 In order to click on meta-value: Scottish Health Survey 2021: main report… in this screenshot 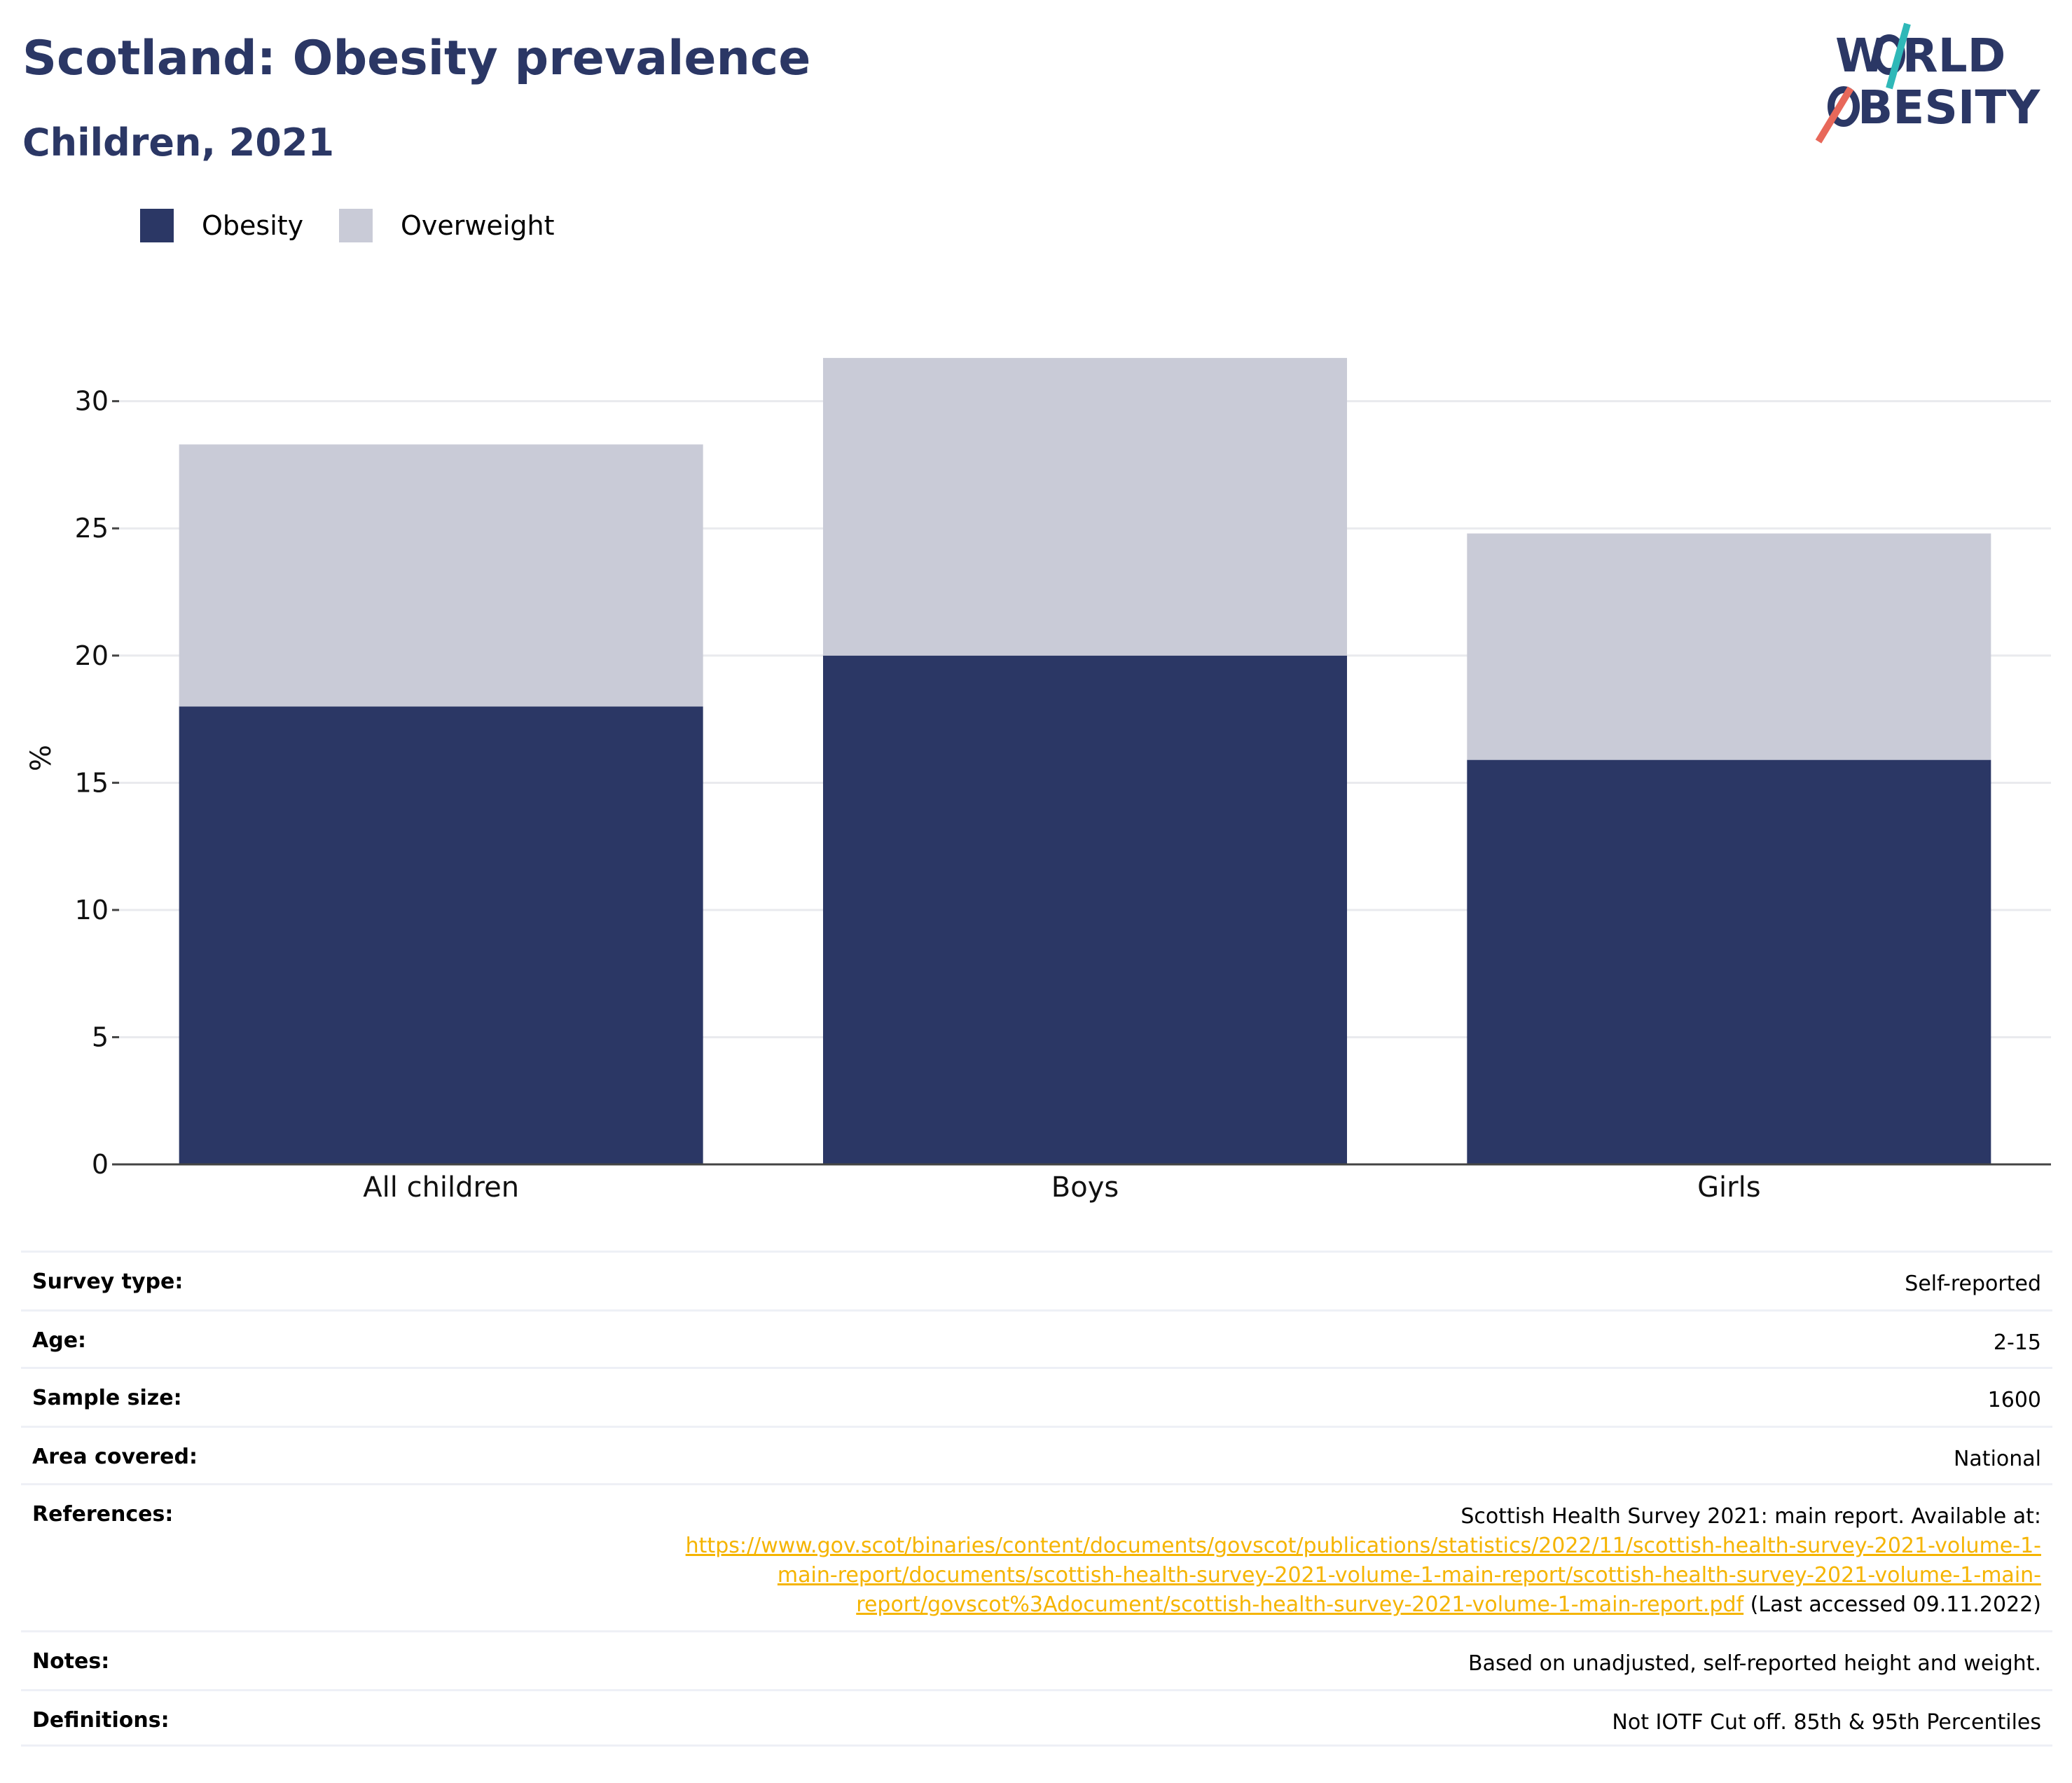, I will do `click(1364, 1561)`.